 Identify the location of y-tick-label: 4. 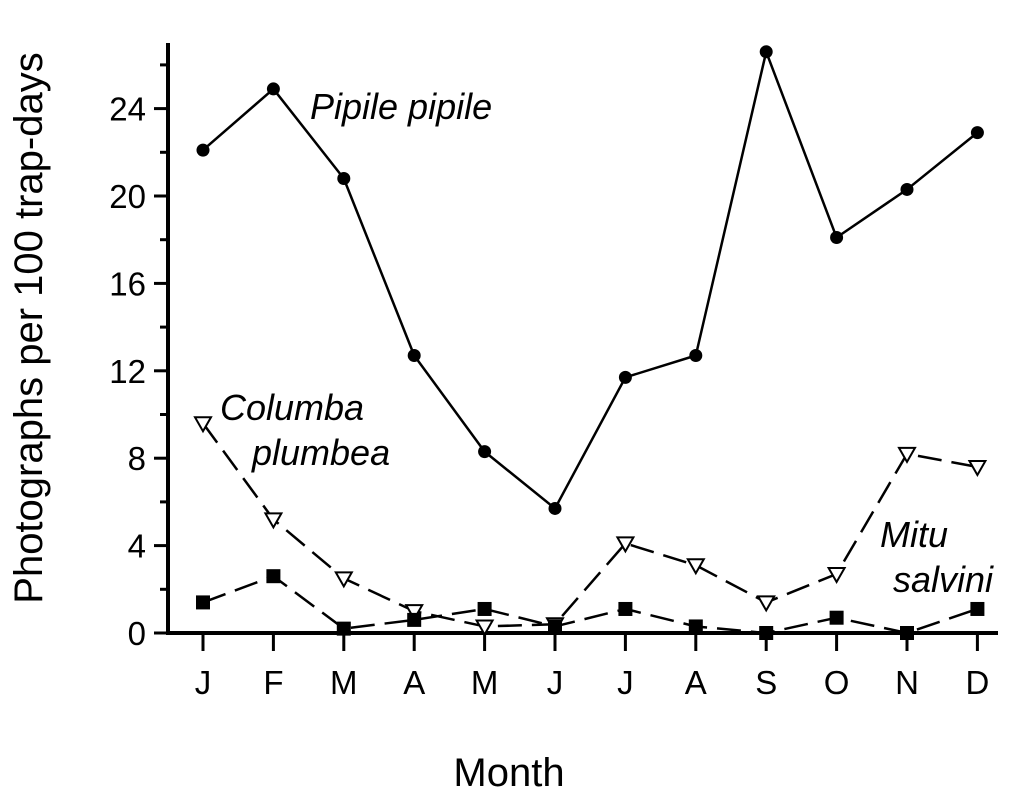
(137, 546).